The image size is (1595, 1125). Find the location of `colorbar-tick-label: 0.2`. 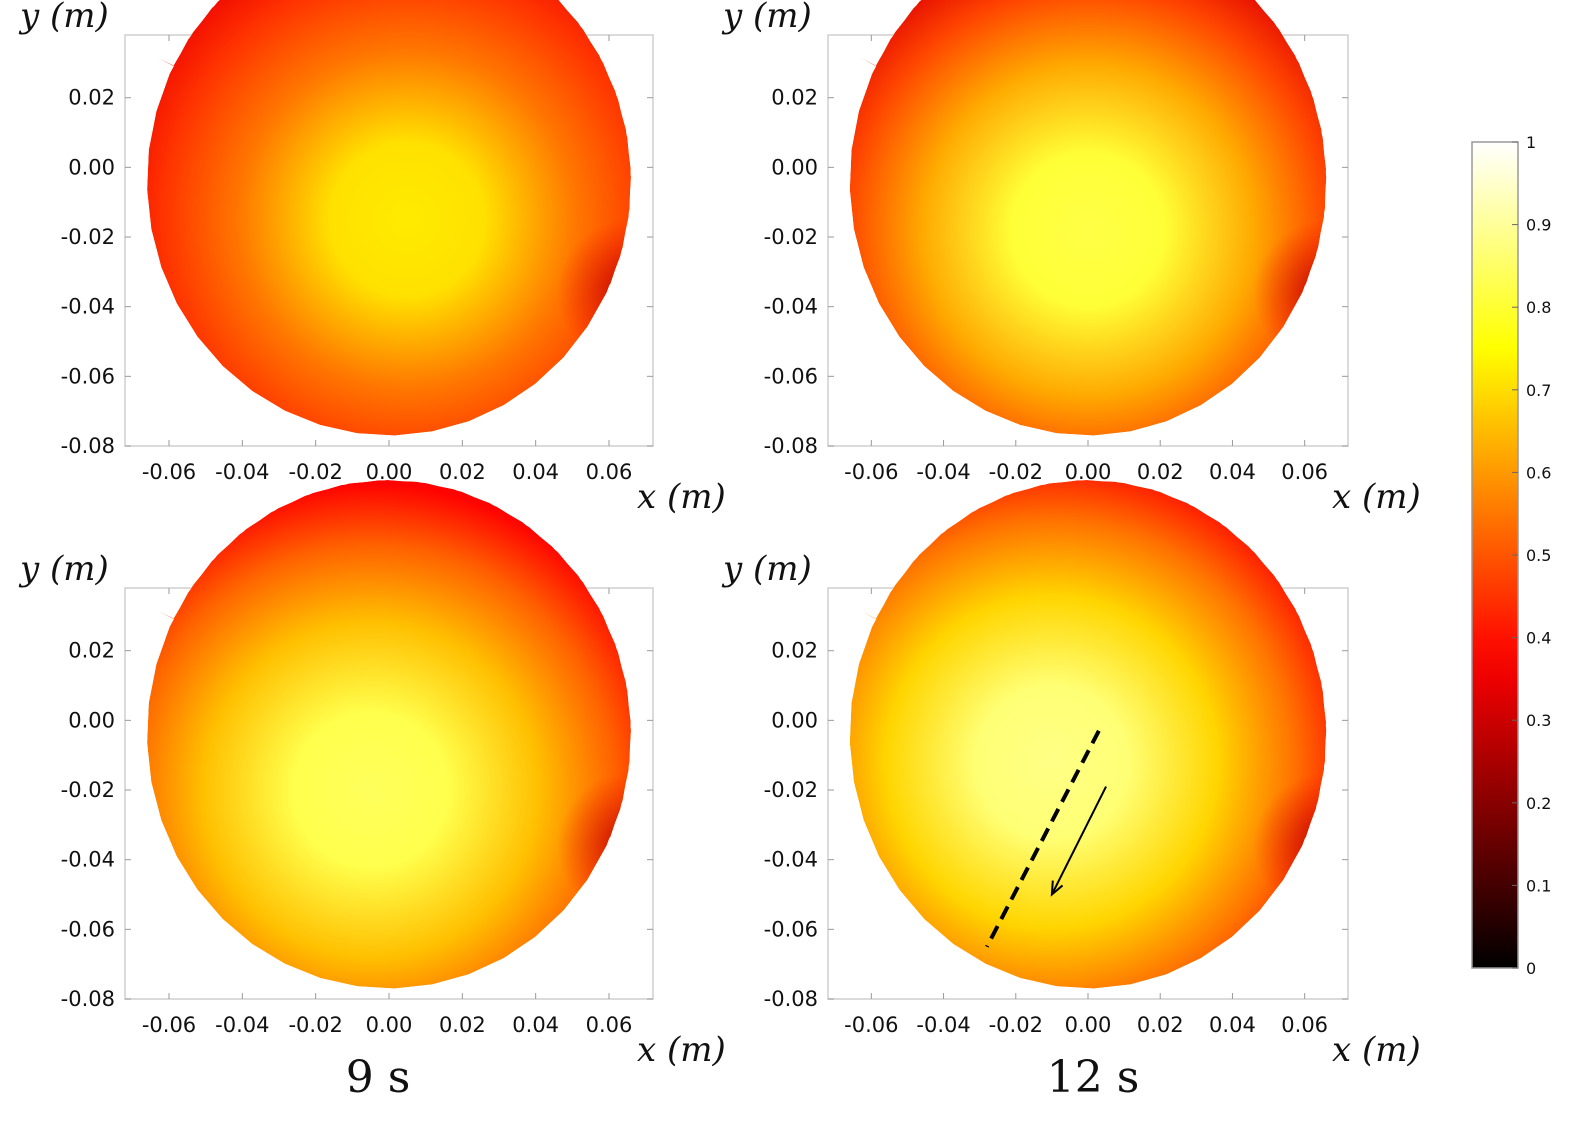

colorbar-tick-label: 0.2 is located at coordinates (1538, 803).